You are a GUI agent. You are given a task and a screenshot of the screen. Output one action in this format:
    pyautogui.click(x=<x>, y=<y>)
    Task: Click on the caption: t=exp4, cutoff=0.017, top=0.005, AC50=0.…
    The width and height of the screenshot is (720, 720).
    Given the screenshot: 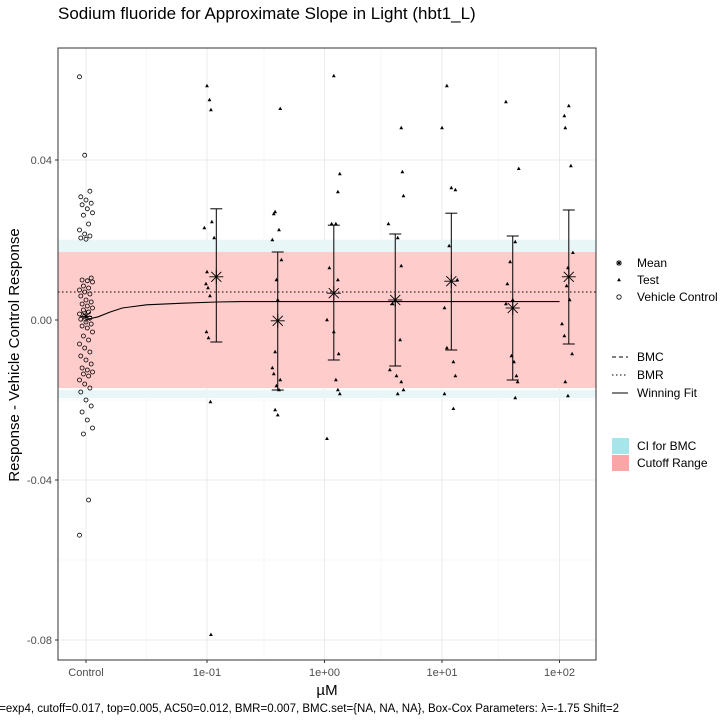 What is the action you would take?
    pyautogui.click(x=309, y=709)
    